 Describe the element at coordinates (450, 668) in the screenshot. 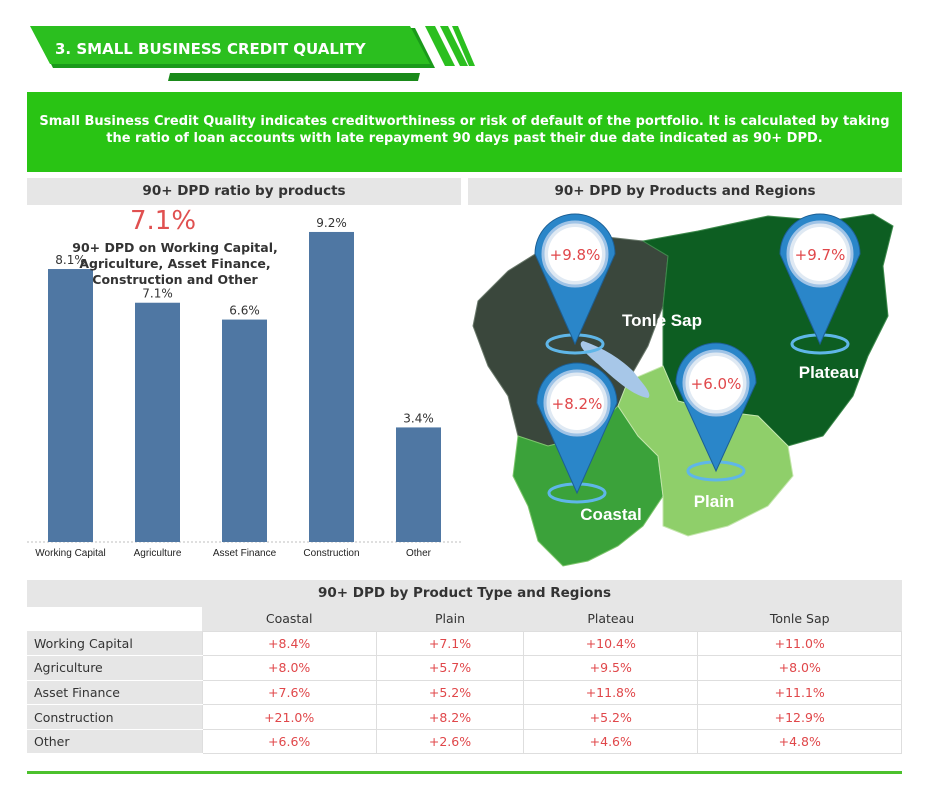

I see `table-cell: +5.7%` at that location.